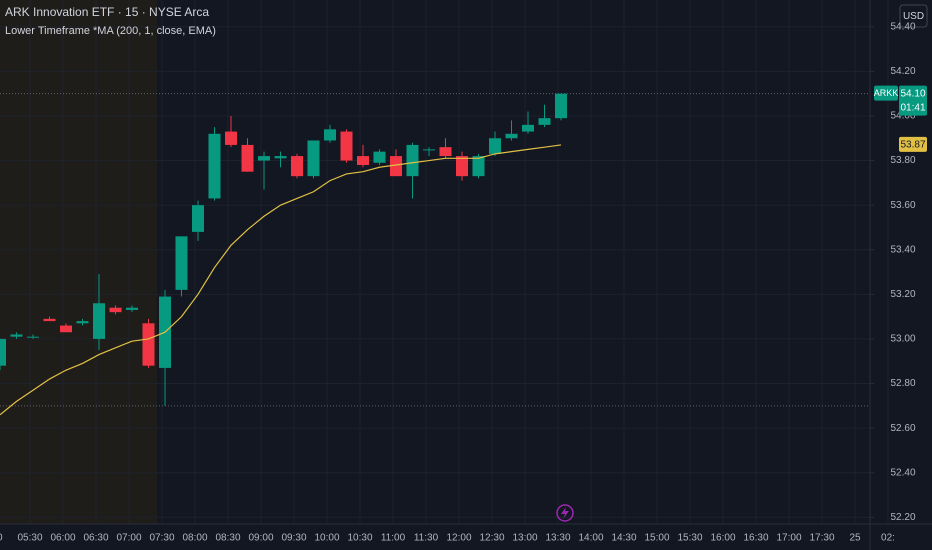 The height and width of the screenshot is (550, 932). What do you see at coordinates (161, 538) in the screenshot?
I see `x-tick-label: 07:30` at bounding box center [161, 538].